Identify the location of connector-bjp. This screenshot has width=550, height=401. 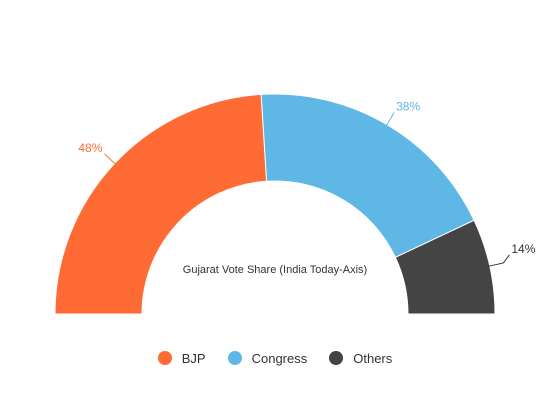
(110, 159).